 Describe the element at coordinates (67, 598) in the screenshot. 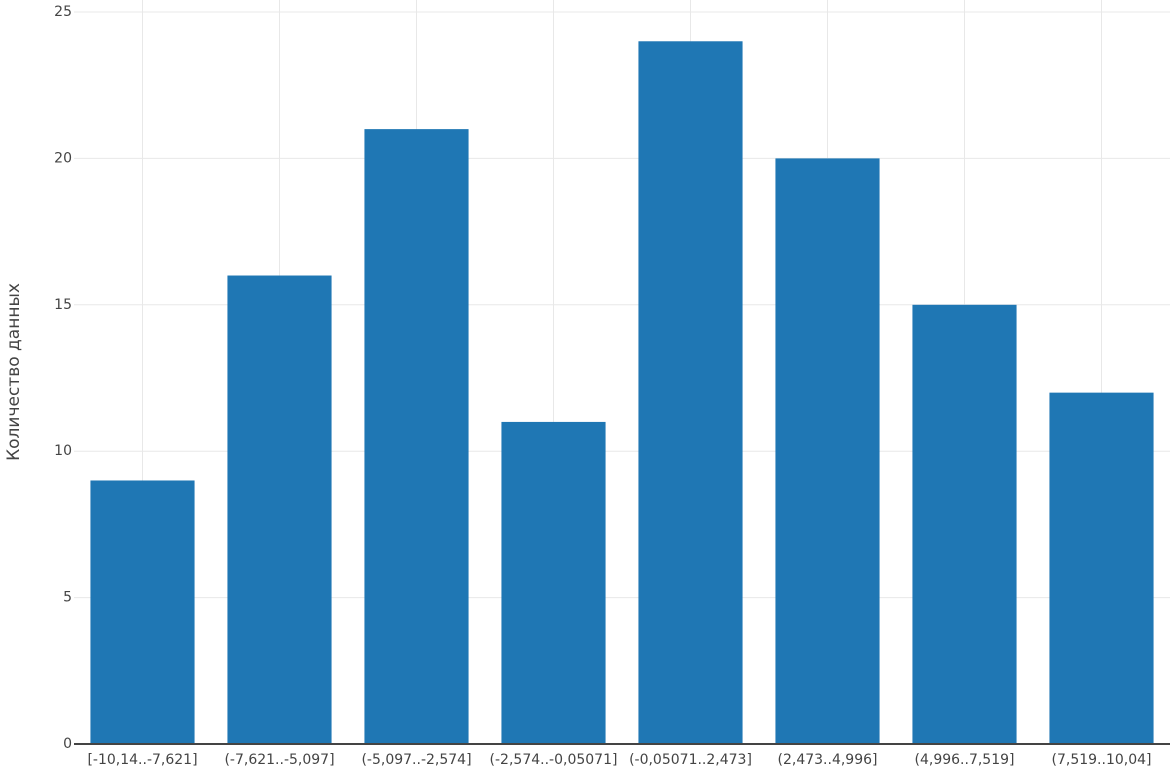

I see `y-tick-label: 5` at that location.